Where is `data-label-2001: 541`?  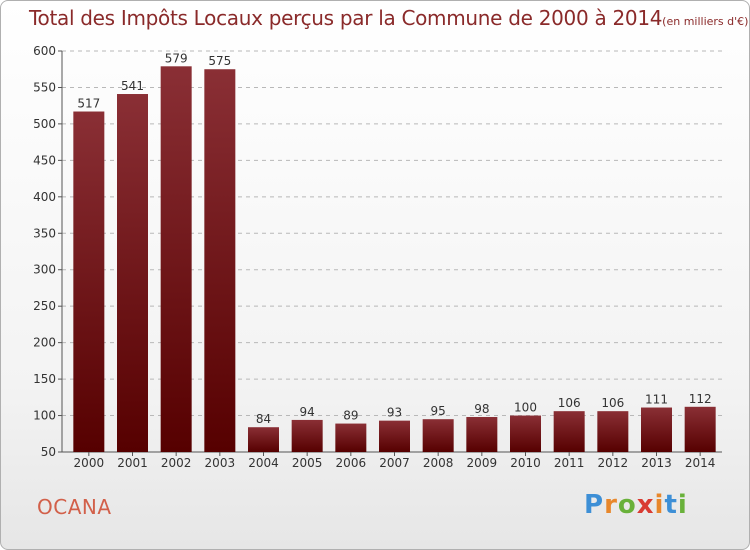
data-label-2001: 541 is located at coordinates (132, 86).